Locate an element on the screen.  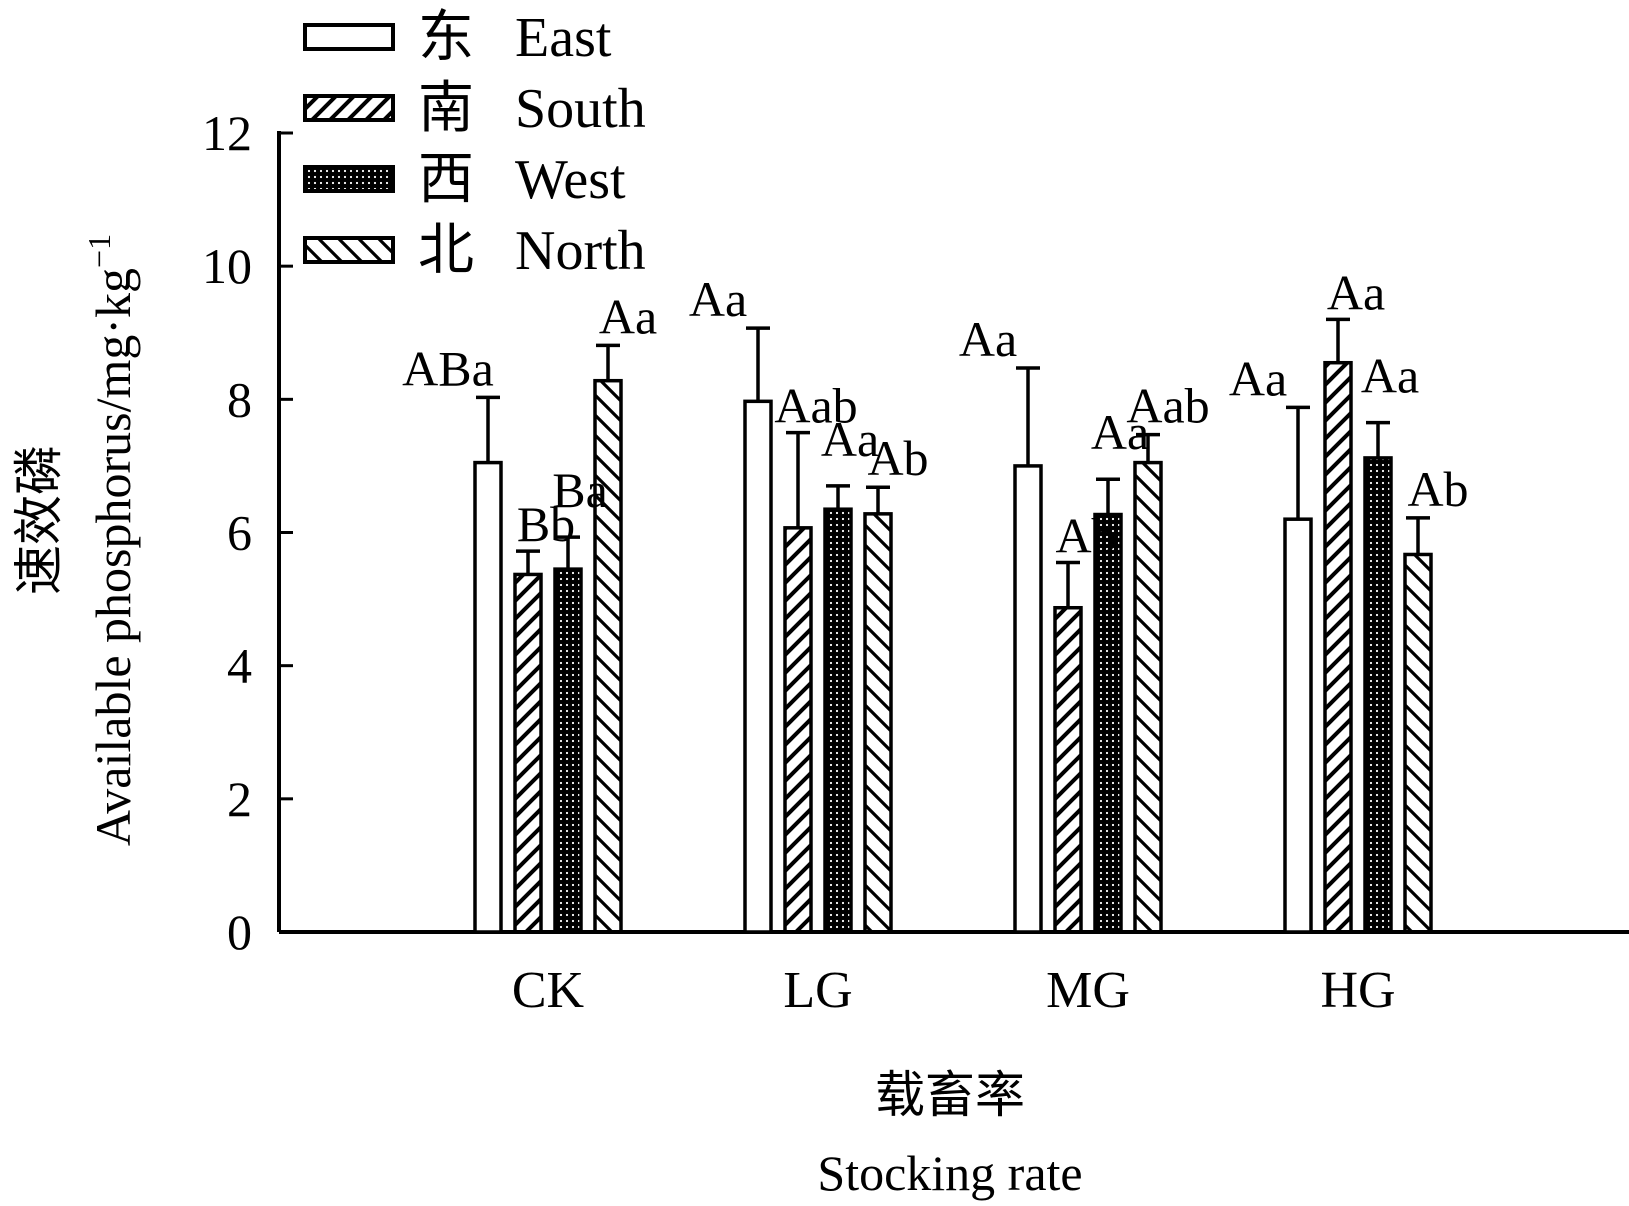
bar-north-lg is located at coordinates (878, 709).